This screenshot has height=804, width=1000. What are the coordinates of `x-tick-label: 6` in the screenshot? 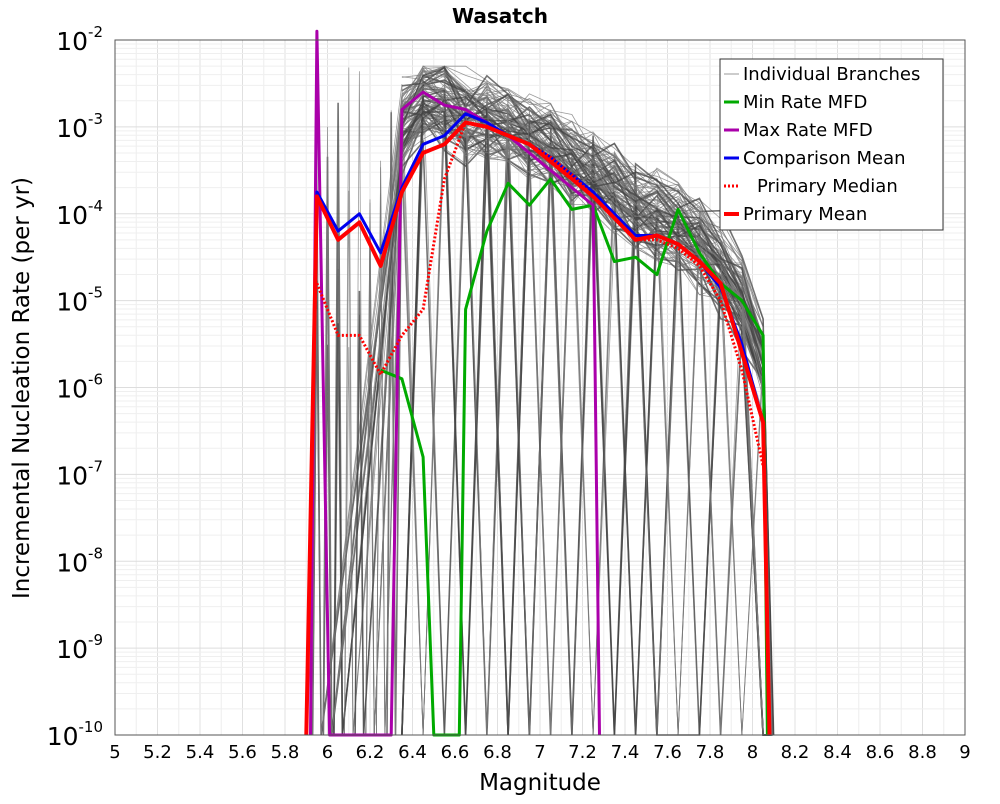 It's located at (327, 752).